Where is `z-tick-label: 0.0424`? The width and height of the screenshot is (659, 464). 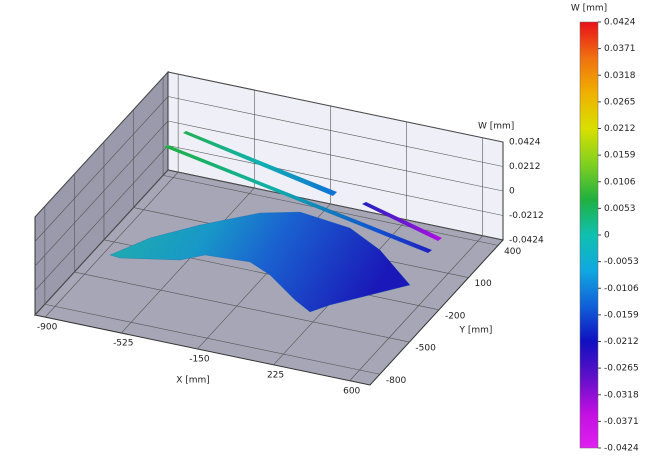
z-tick-label: 0.0424 is located at coordinates (525, 143).